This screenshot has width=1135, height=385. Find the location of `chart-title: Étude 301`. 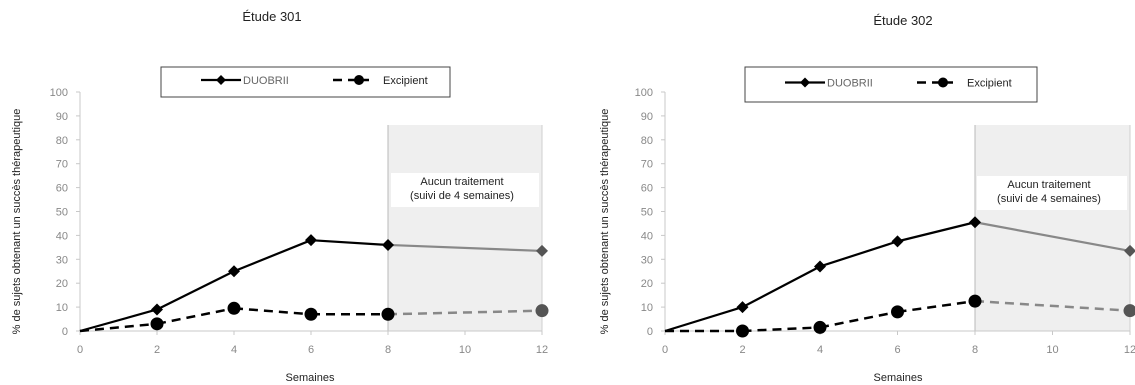

chart-title: Étude 301 is located at coordinates (271, 16).